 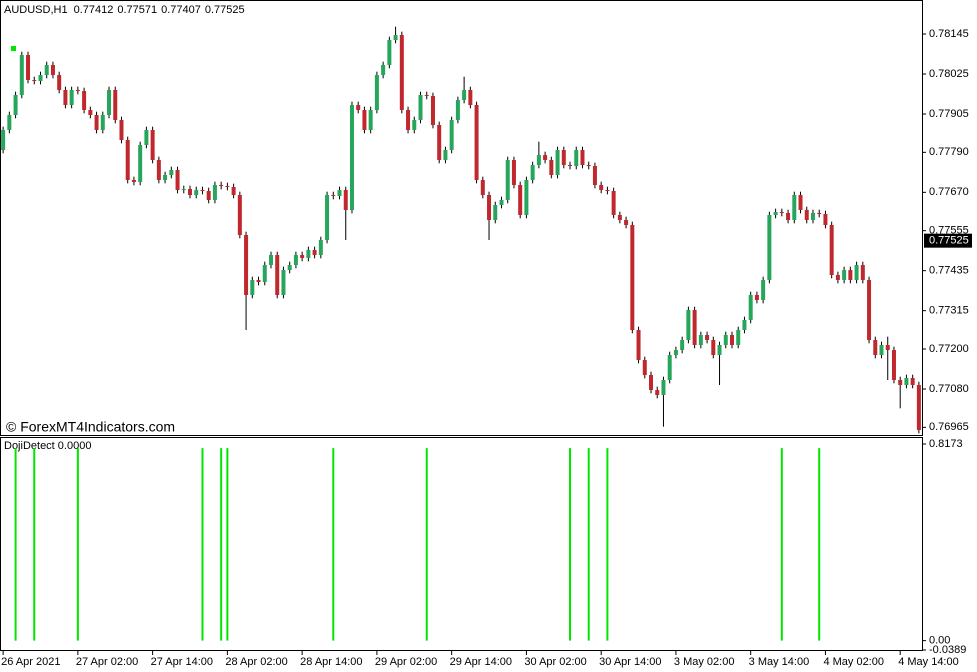 I want to click on y-tick-label: 0.77905, so click(x=949, y=114).